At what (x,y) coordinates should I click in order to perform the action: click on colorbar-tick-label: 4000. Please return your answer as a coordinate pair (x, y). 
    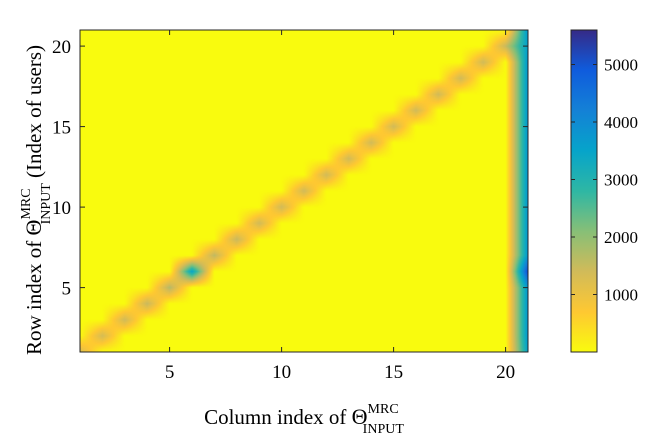
    Looking at the image, I should click on (621, 122).